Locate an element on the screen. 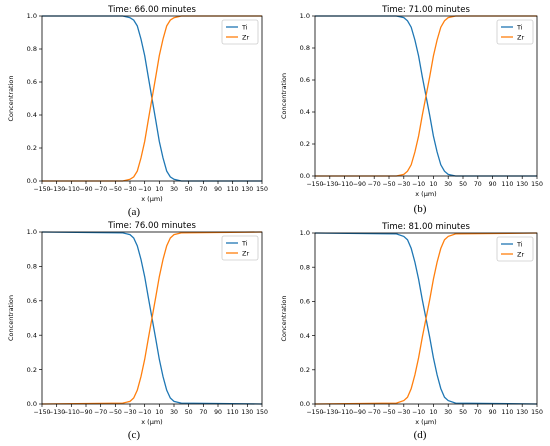 The width and height of the screenshot is (550, 446). panel-label-b: (b) is located at coordinates (420, 209).